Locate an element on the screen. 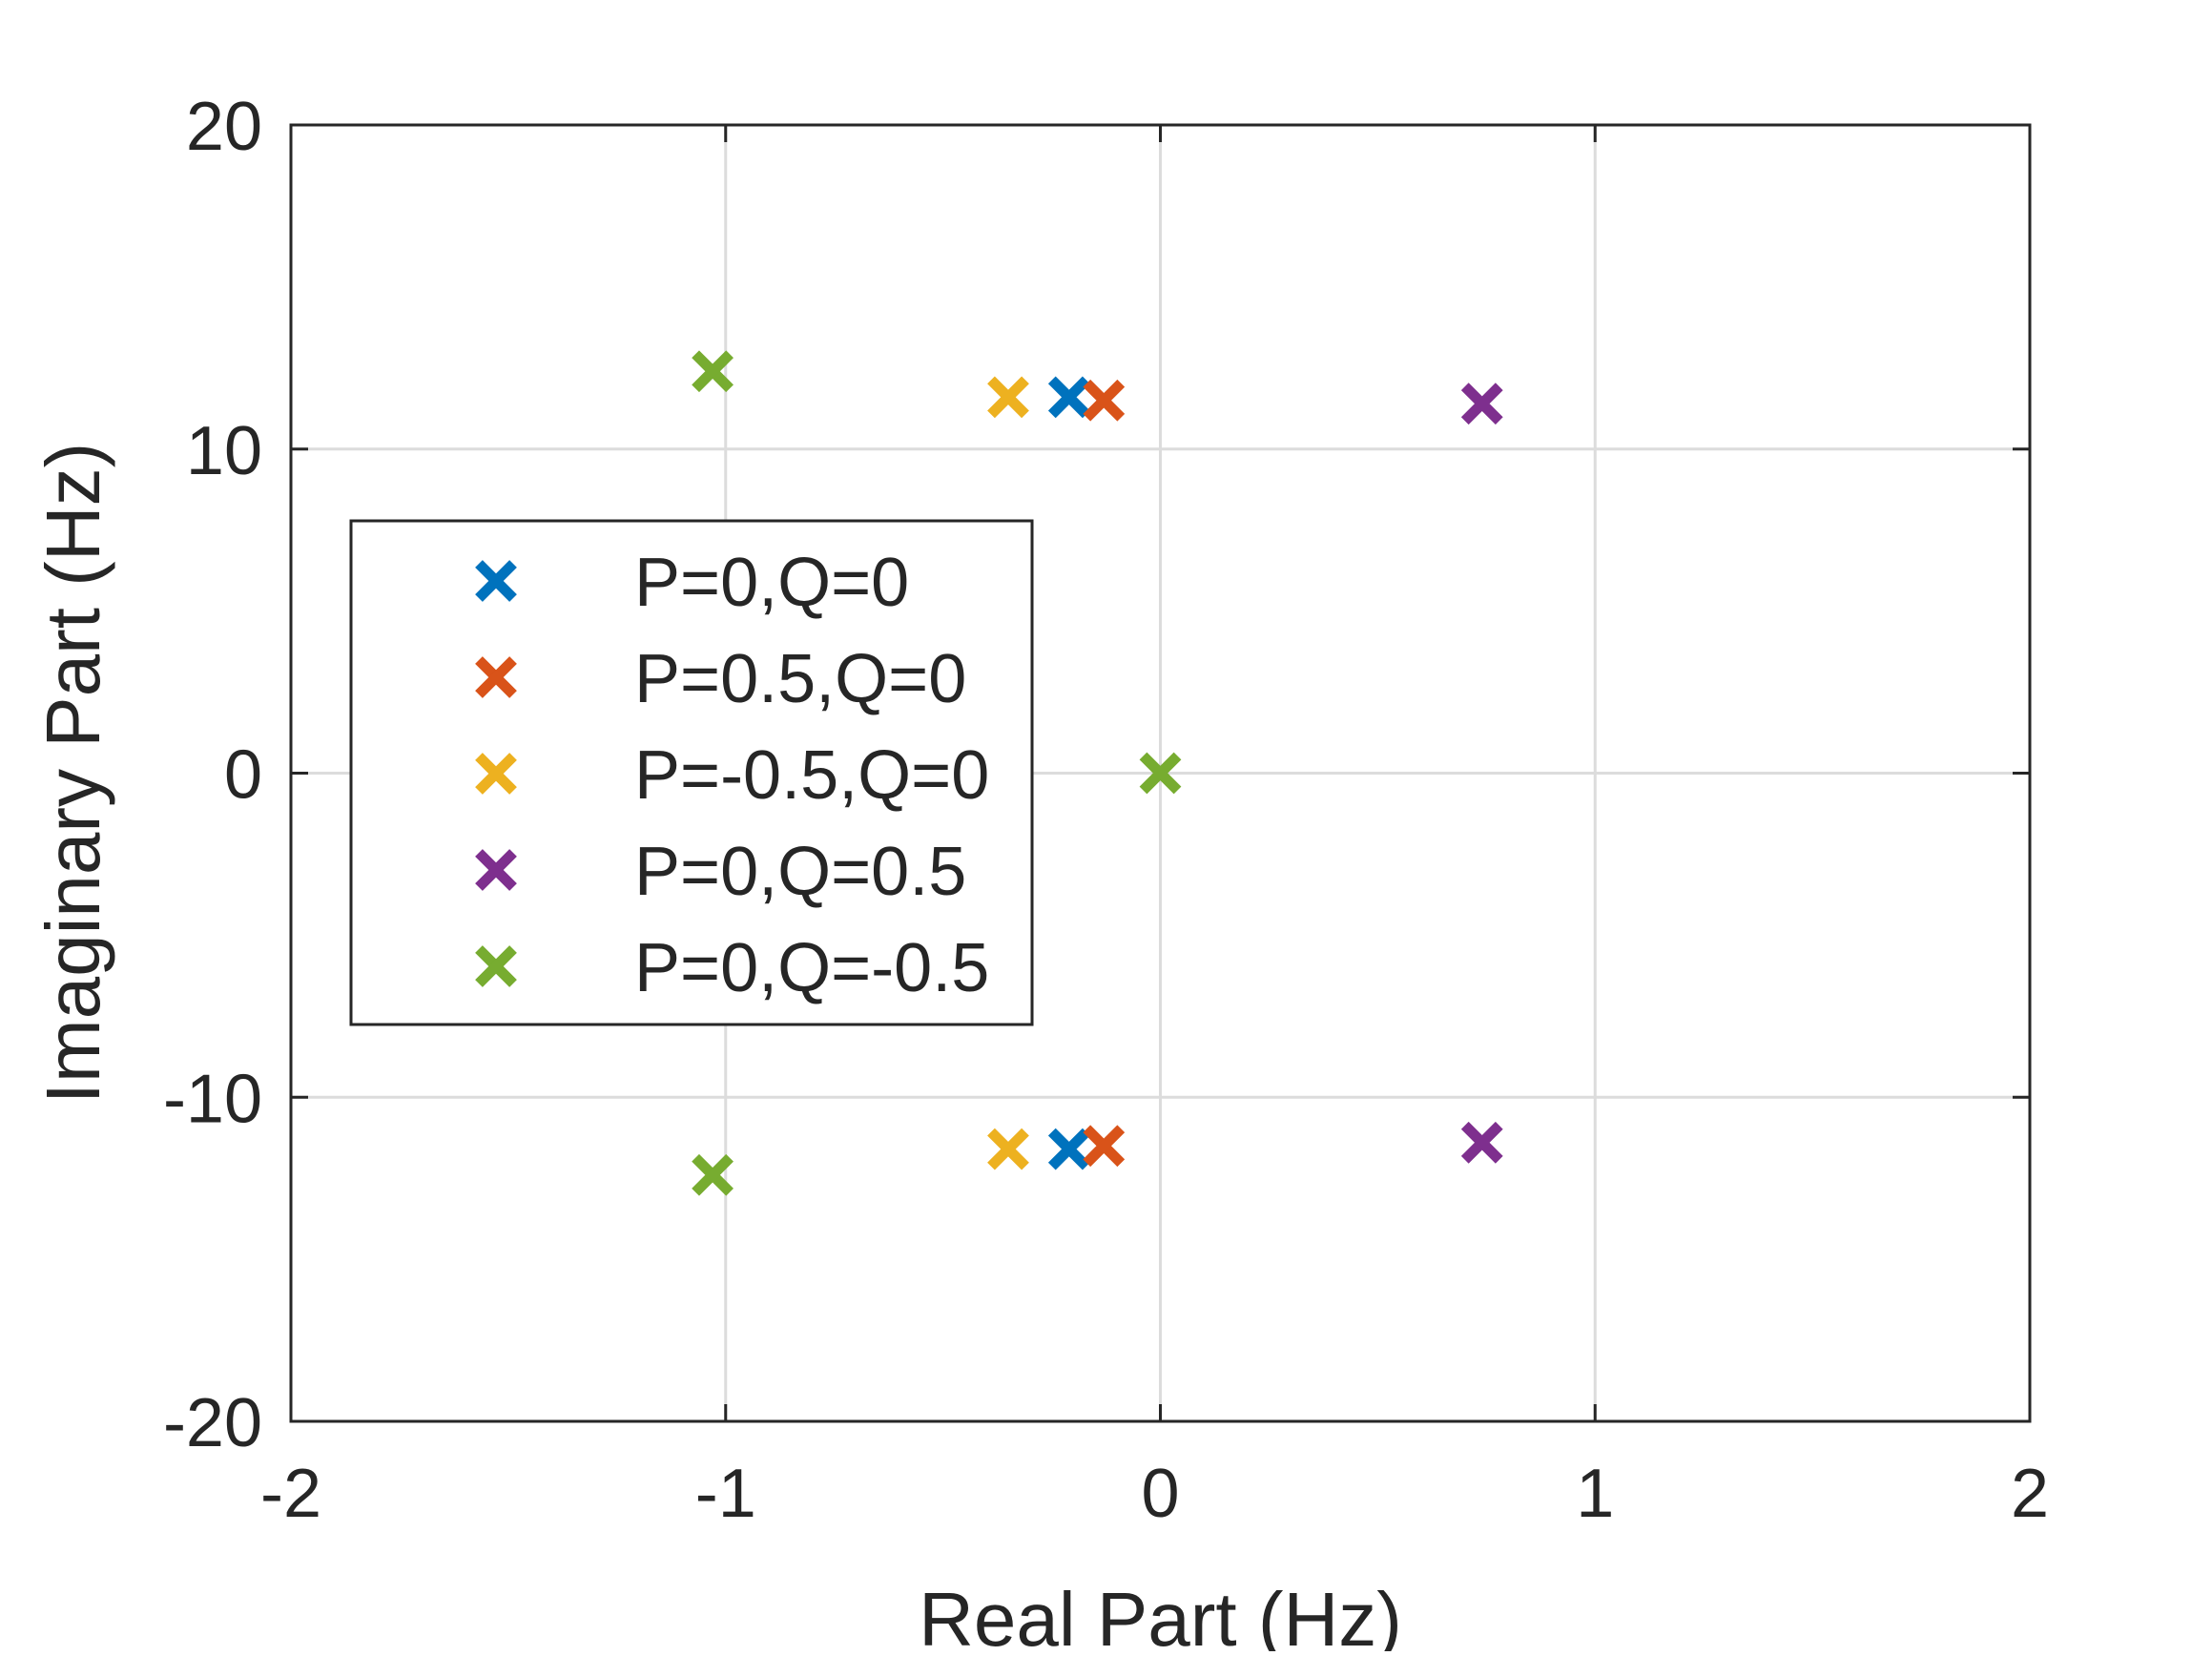  x-tick-label: -1 is located at coordinates (725, 1494).